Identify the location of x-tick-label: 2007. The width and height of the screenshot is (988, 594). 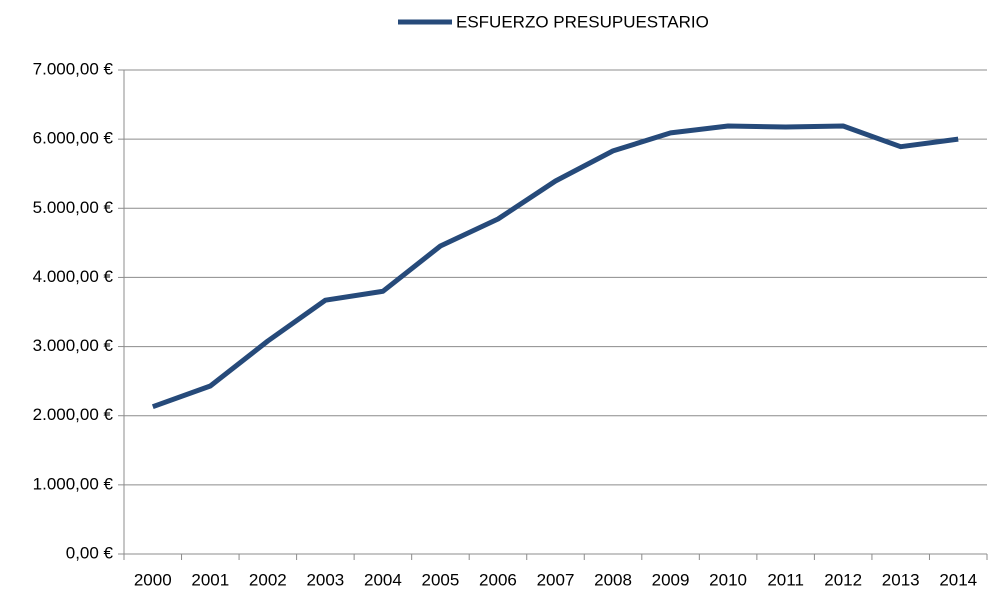
(556, 579).